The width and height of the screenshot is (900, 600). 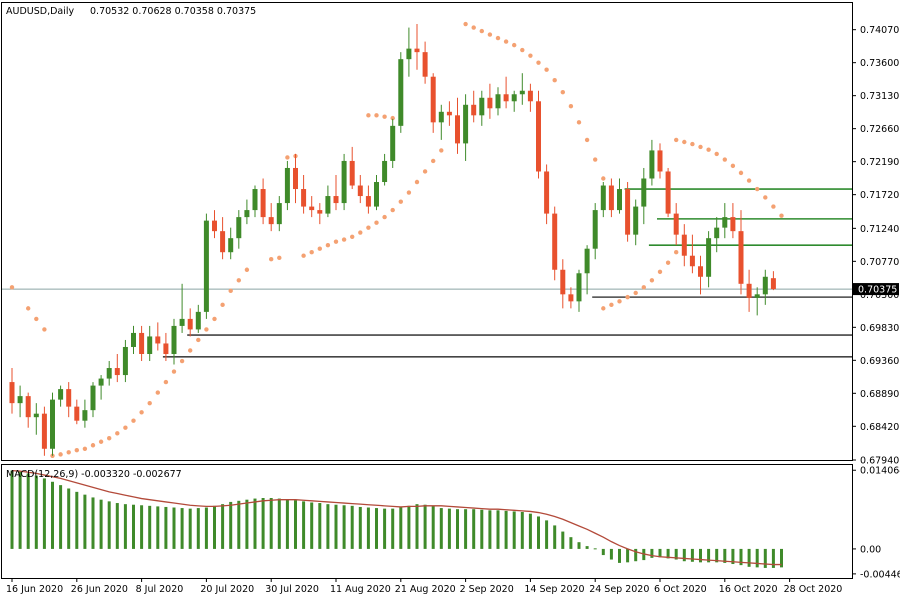 What do you see at coordinates (748, 589) in the screenshot?
I see `date-axis-label: 16 Oct 2020` at bounding box center [748, 589].